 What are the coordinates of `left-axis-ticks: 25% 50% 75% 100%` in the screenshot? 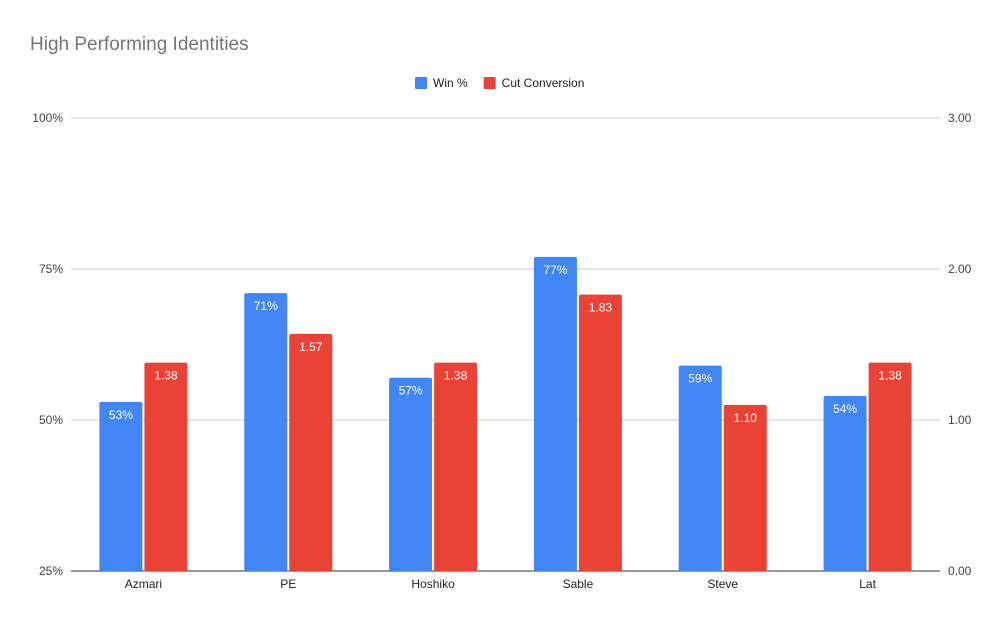 It's located at (47, 344).